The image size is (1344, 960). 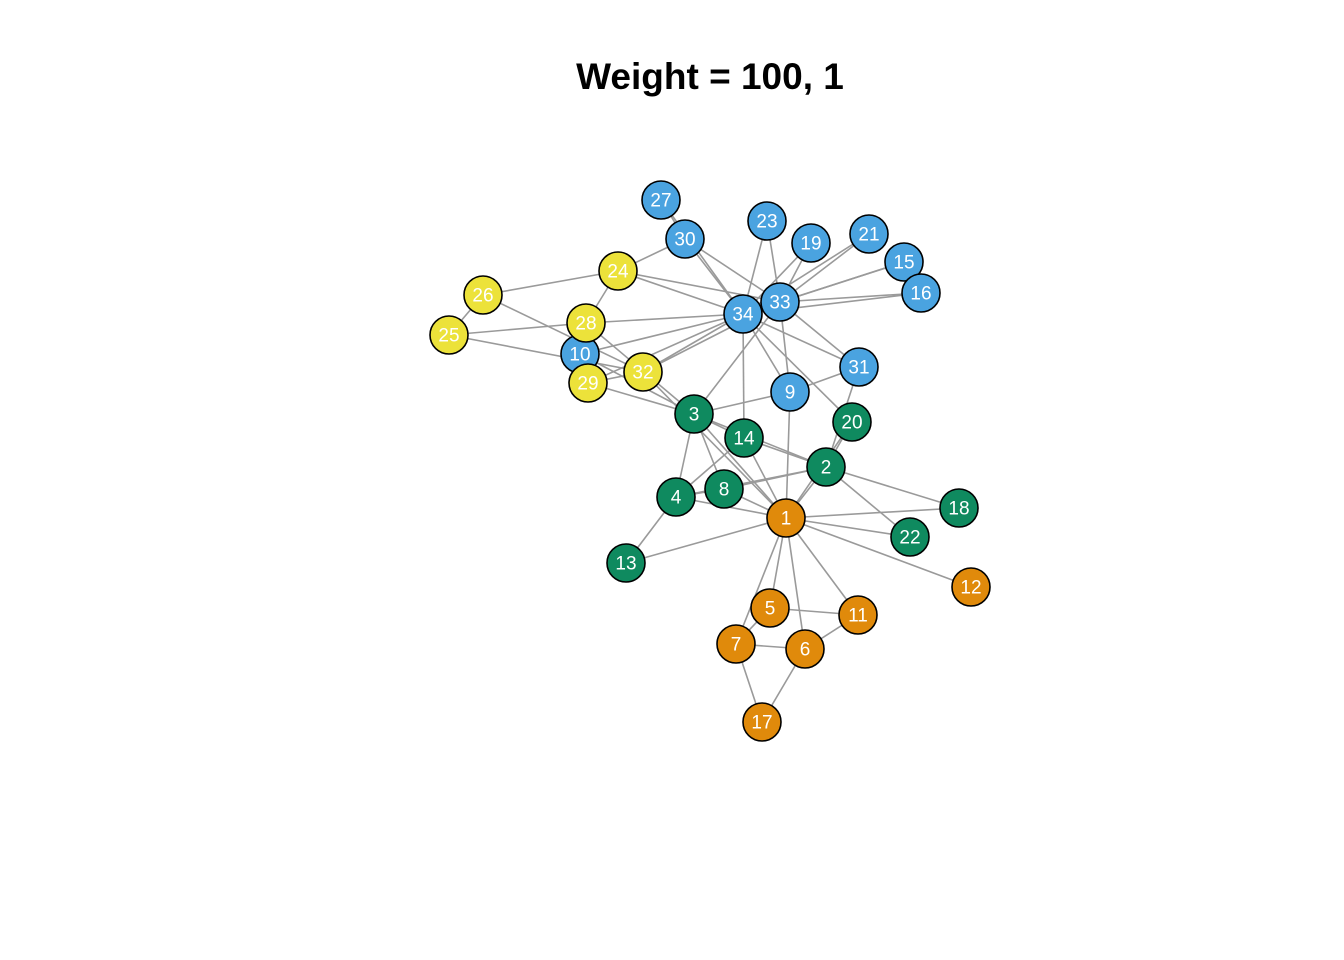 I want to click on node-3: 3, so click(x=694, y=414).